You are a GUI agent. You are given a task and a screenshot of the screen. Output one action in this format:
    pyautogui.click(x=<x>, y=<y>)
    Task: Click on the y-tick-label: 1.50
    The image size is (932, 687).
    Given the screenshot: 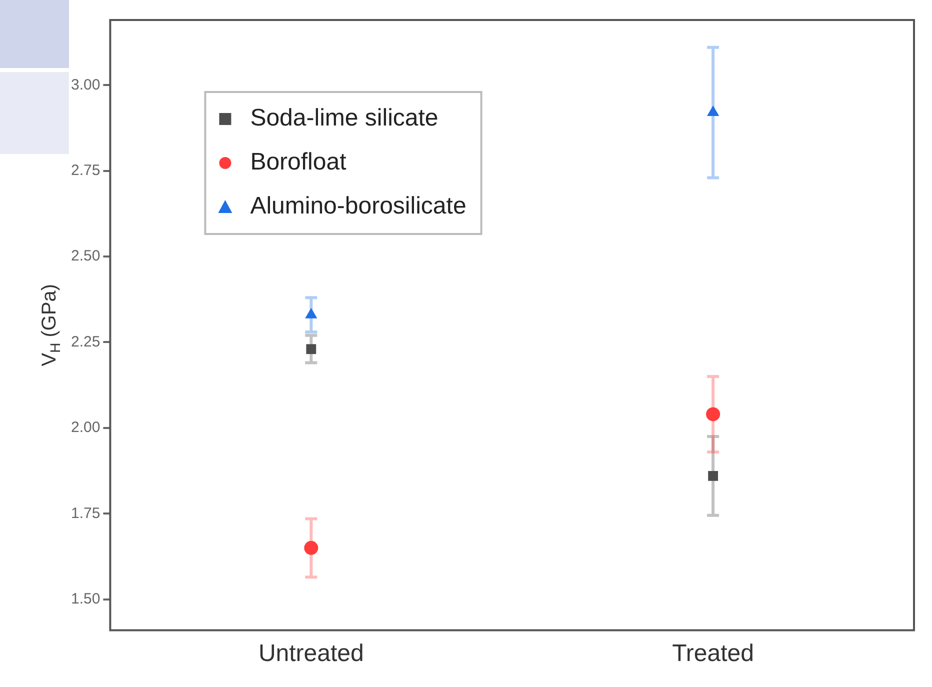 What is the action you would take?
    pyautogui.click(x=85, y=599)
    